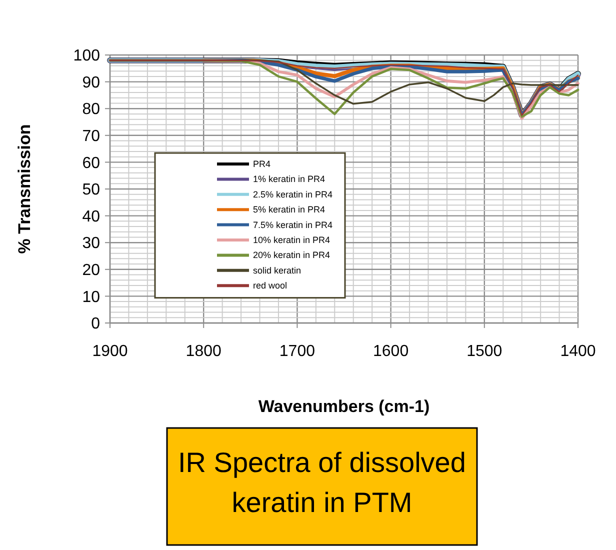 This screenshot has height=550, width=616. Describe the element at coordinates (291, 240) in the screenshot. I see `legend-label: 10% keratin in PR4` at that location.